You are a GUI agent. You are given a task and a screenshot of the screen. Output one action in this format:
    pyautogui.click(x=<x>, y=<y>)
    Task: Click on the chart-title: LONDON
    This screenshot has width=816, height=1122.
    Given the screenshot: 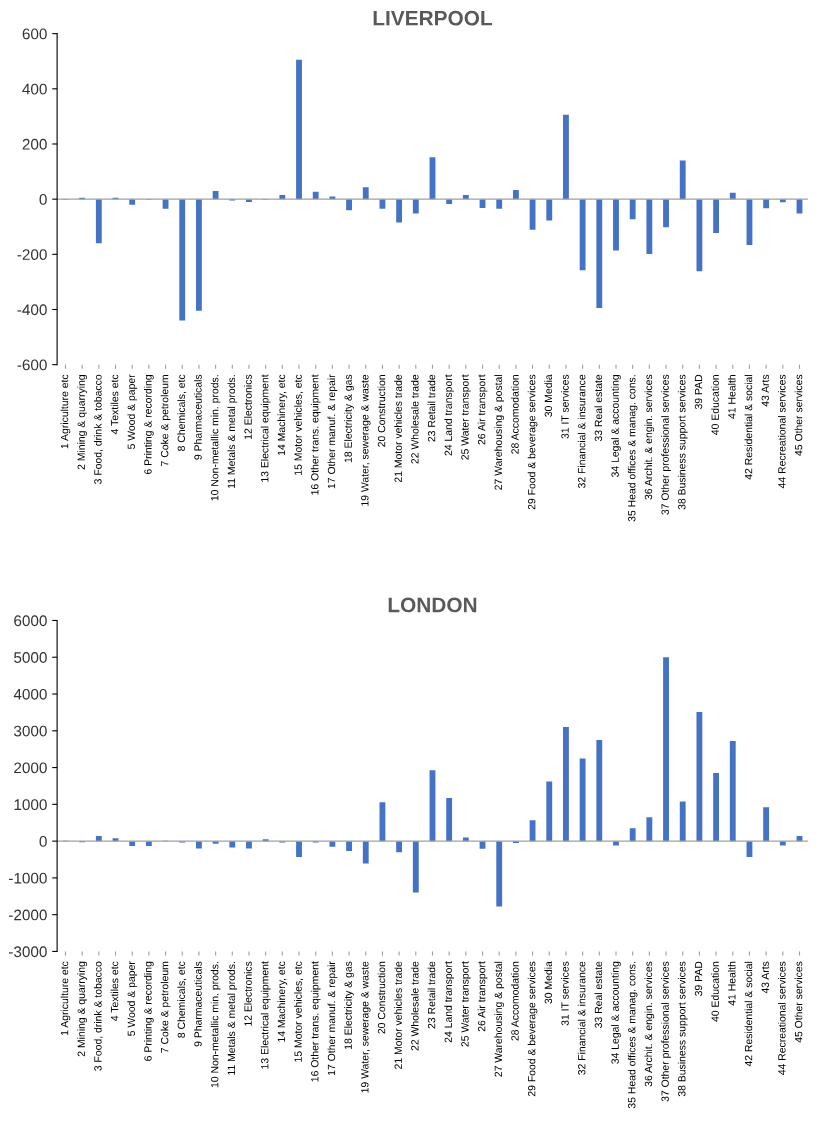 What is the action you would take?
    pyautogui.click(x=432, y=605)
    